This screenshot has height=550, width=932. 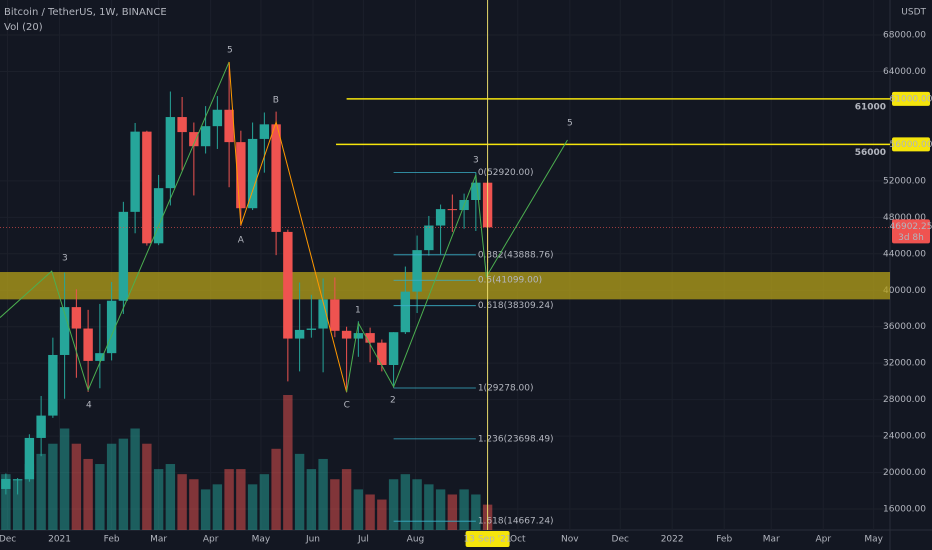 I want to click on wave-label: 1, so click(x=358, y=311).